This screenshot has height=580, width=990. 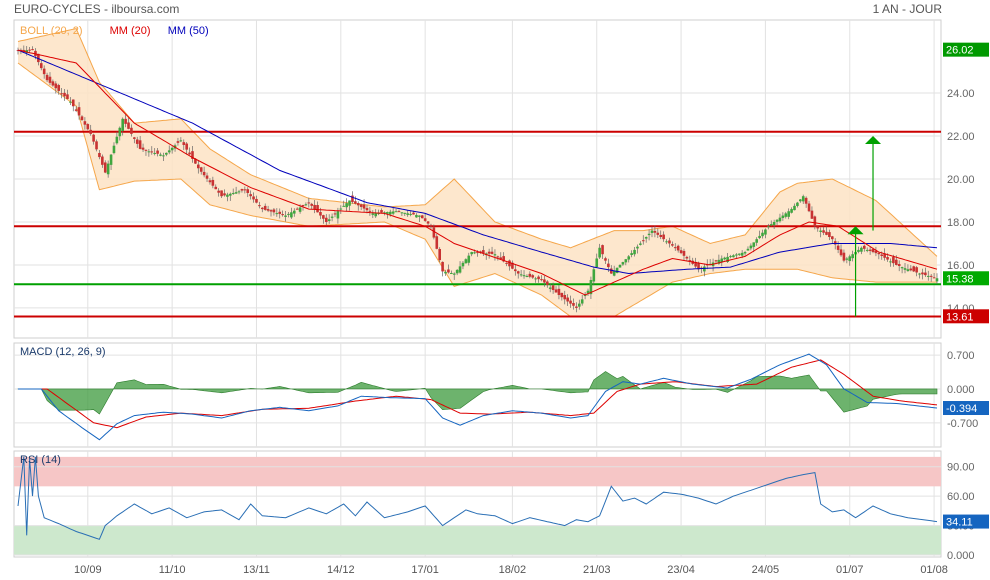 What do you see at coordinates (850, 570) in the screenshot?
I see `x-tick-label: 01/07` at bounding box center [850, 570].